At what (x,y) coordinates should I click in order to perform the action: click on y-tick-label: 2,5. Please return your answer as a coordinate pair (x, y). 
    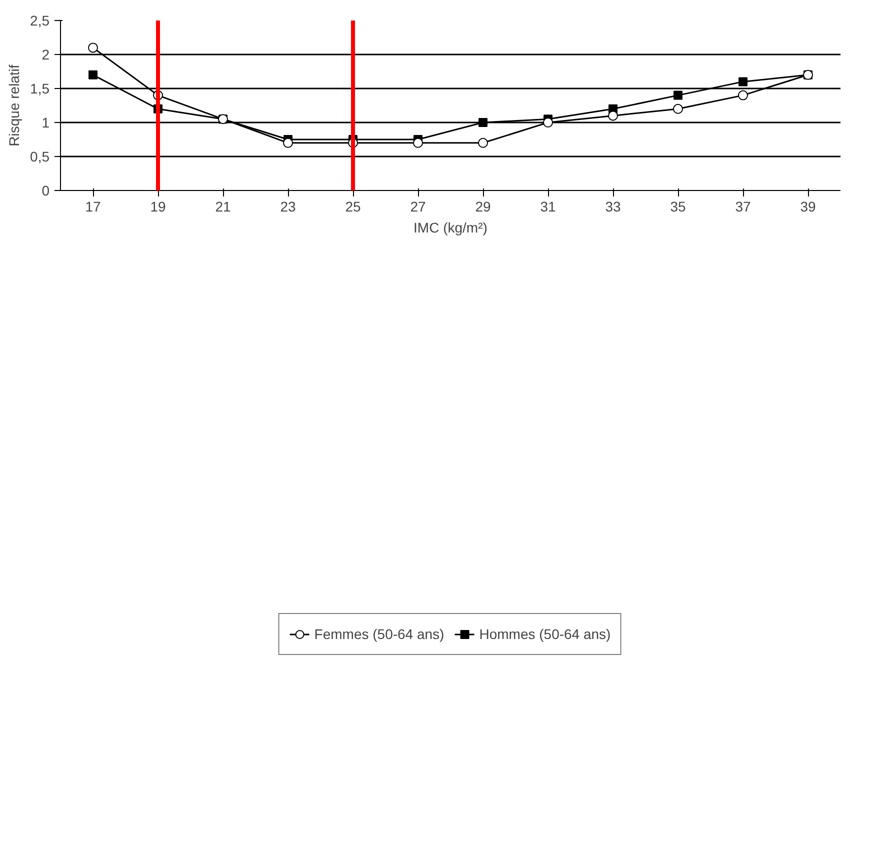
    Looking at the image, I should click on (40, 20).